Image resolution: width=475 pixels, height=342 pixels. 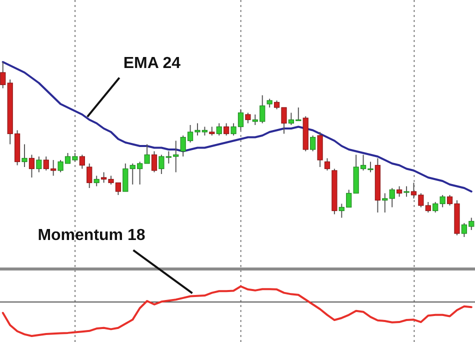 What do you see at coordinates (152, 63) in the screenshot?
I see `text: EMA 24` at bounding box center [152, 63].